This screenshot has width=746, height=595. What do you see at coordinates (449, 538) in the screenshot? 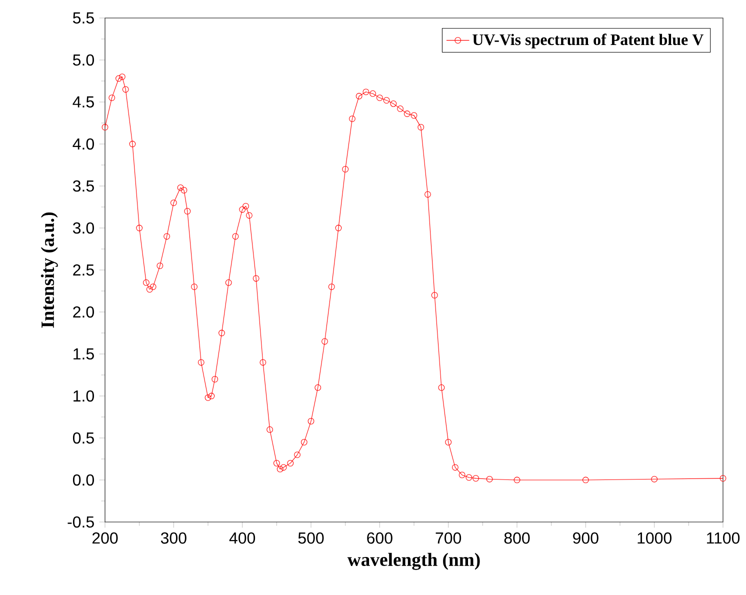
I see `x-tick-label: 700` at bounding box center [449, 538].